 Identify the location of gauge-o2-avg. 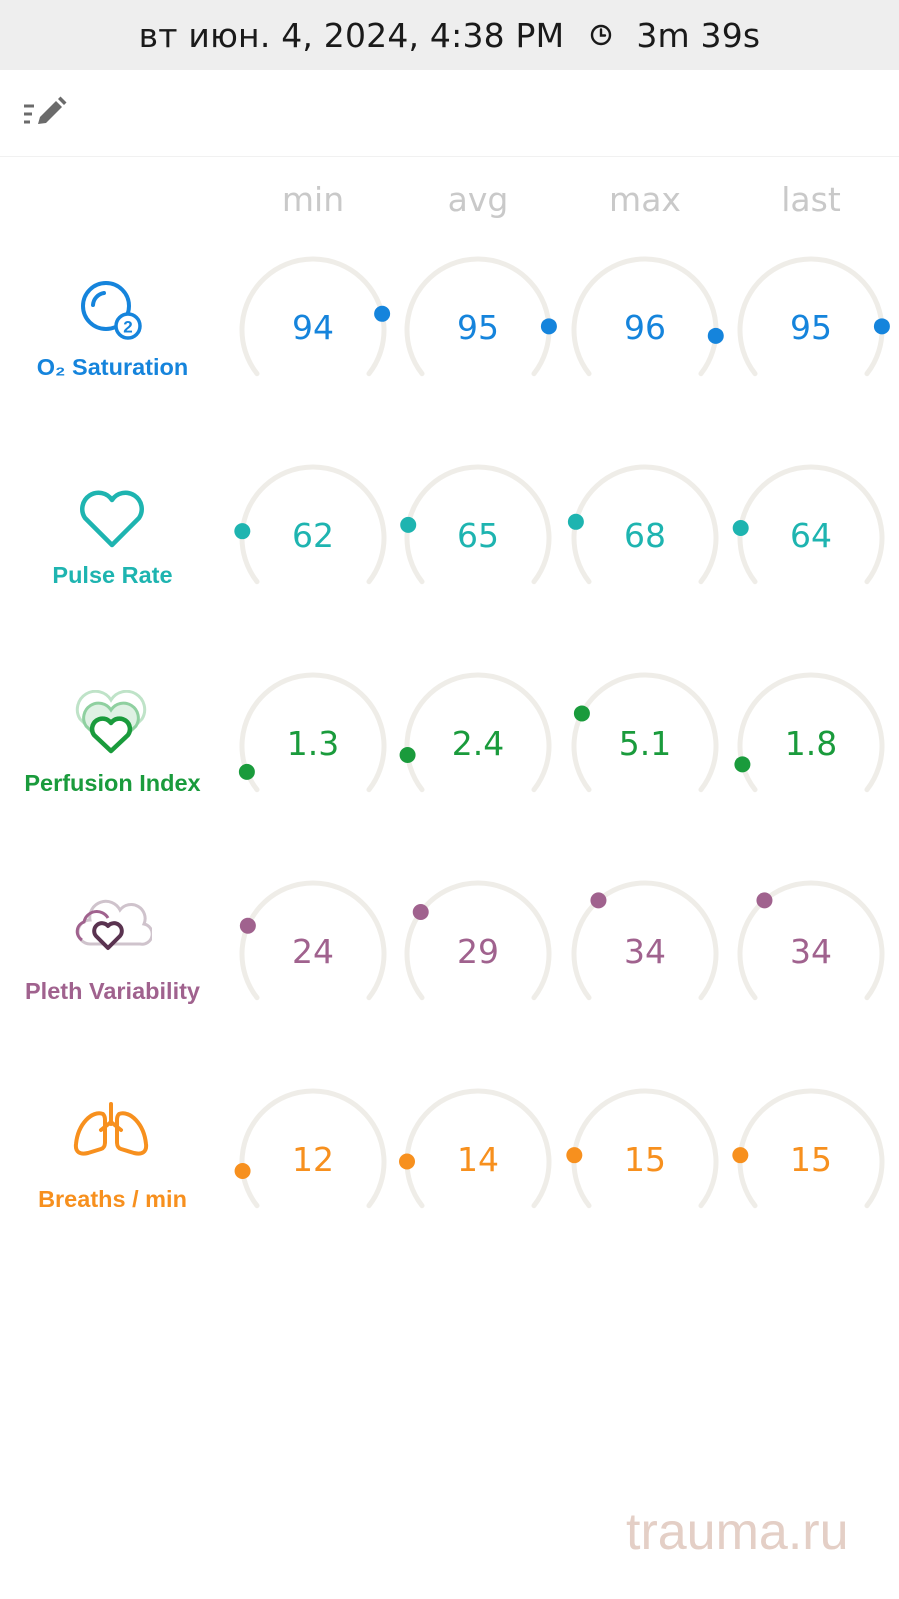
(480, 316).